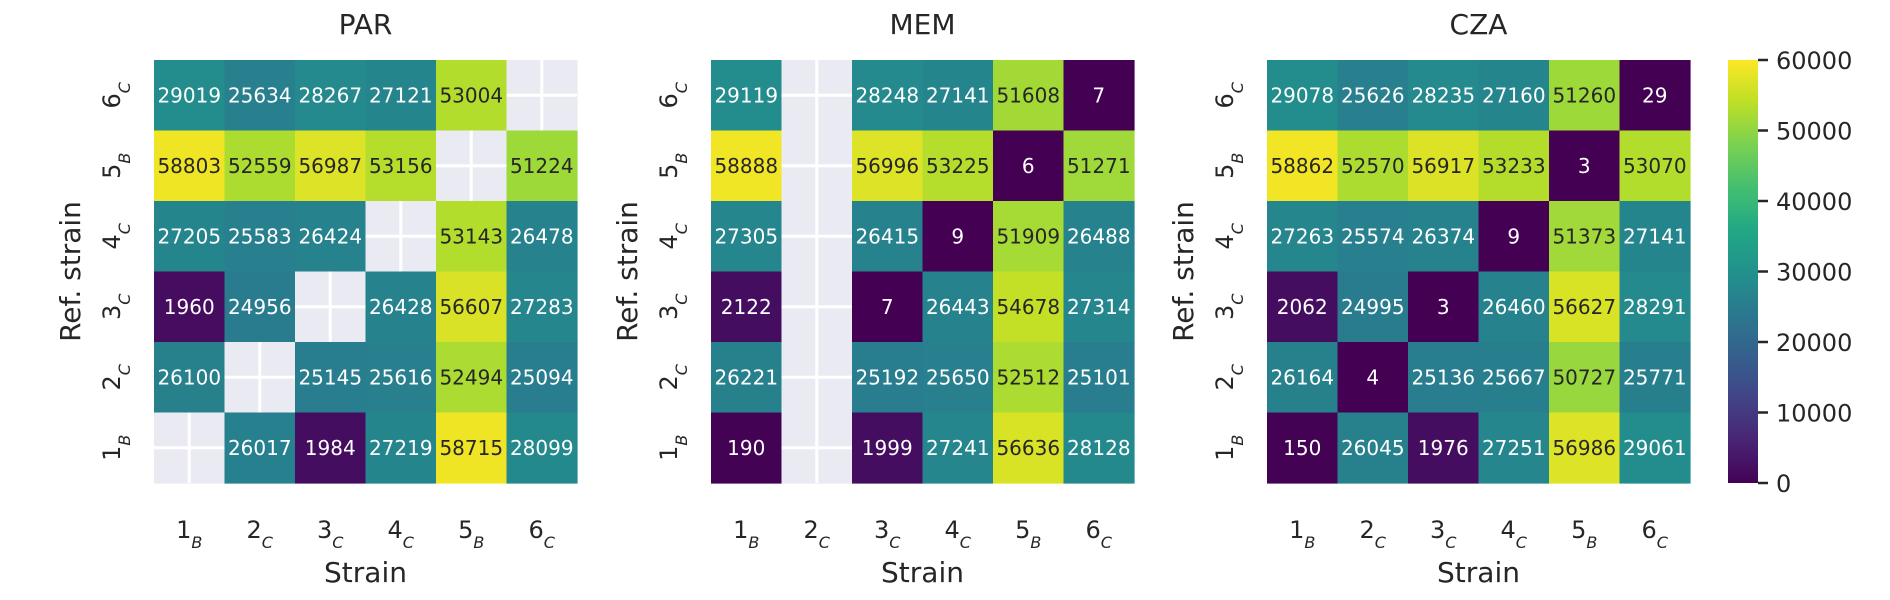 The height and width of the screenshot is (600, 1890). I want to click on cell-value-label: 2062, so click(1302, 307).